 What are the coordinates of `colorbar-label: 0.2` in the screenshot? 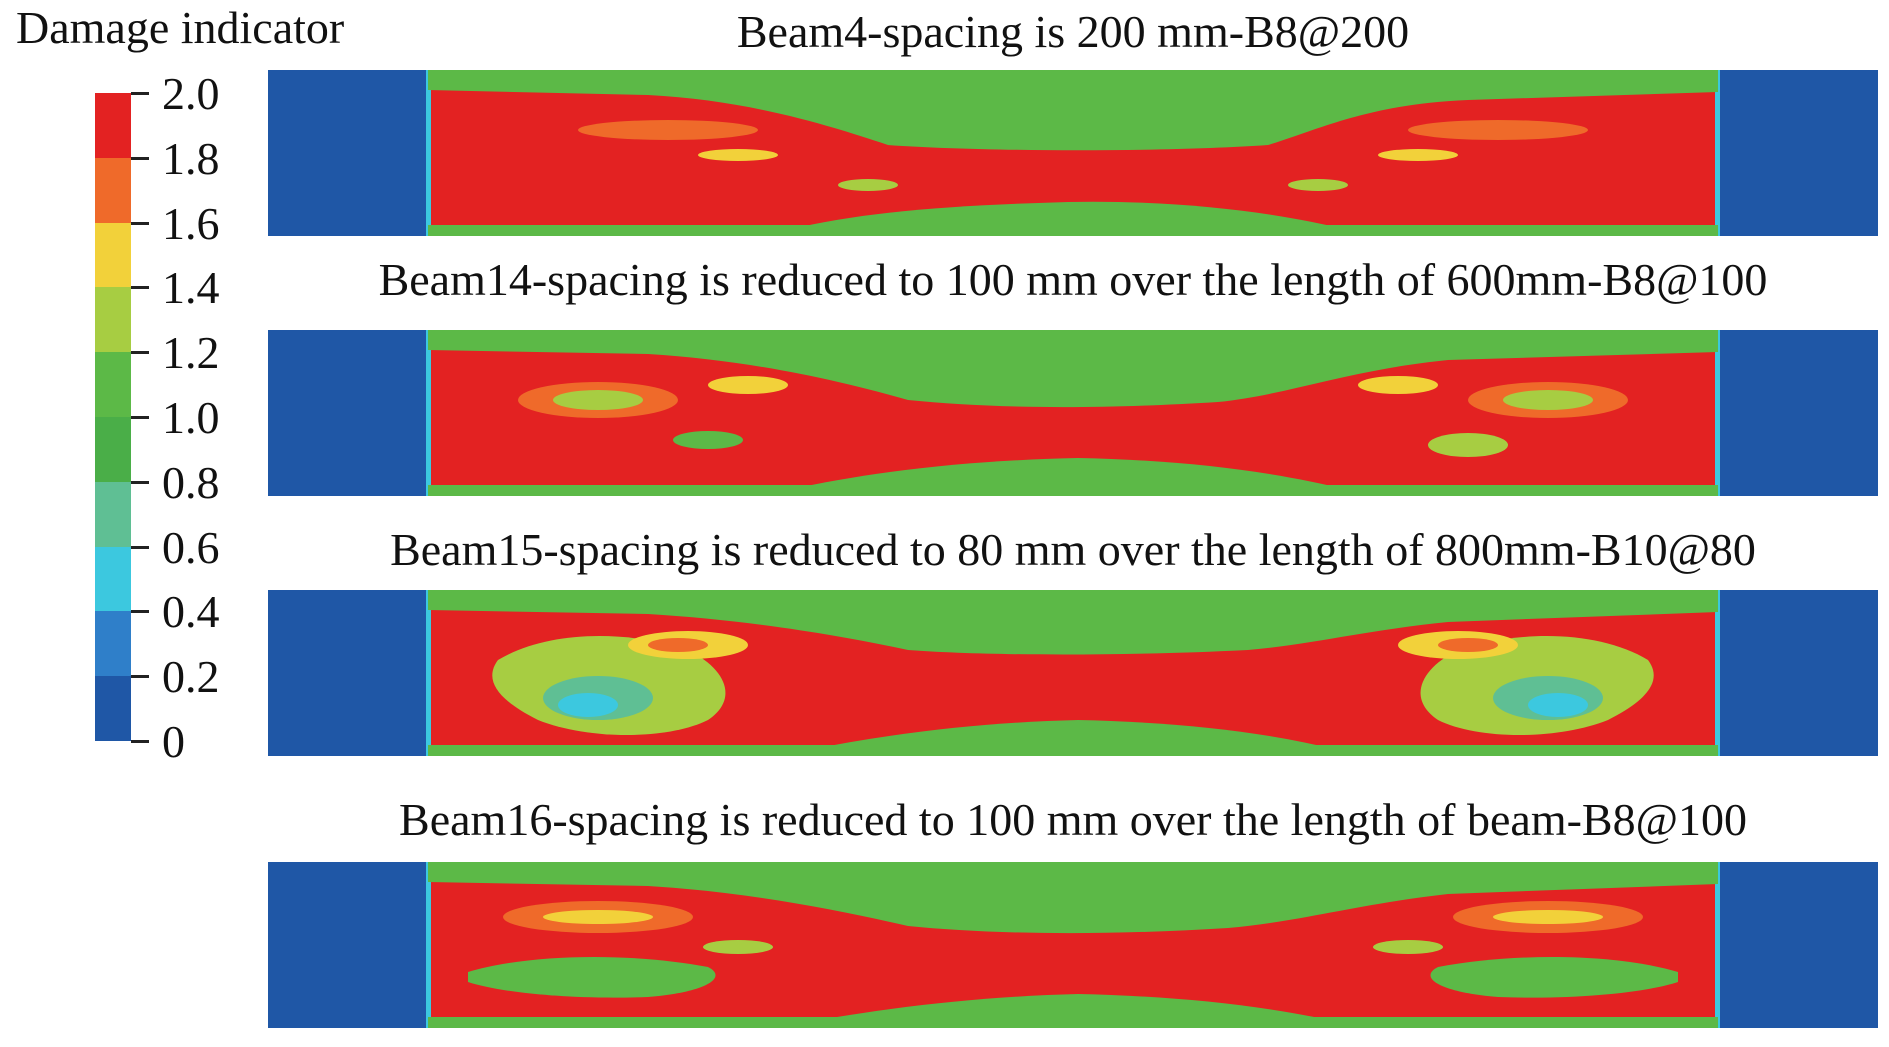 It's located at (191, 676).